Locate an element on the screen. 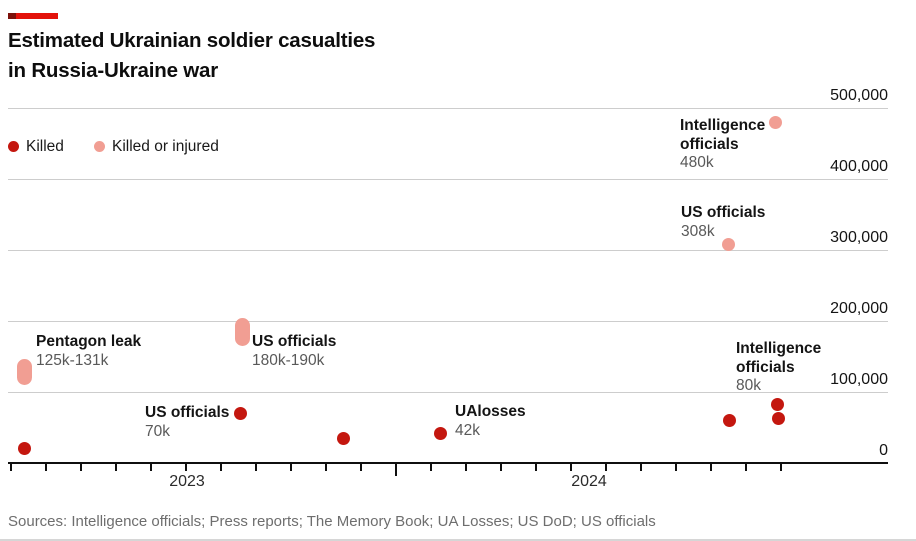  gridline-100,000 is located at coordinates (448, 392).